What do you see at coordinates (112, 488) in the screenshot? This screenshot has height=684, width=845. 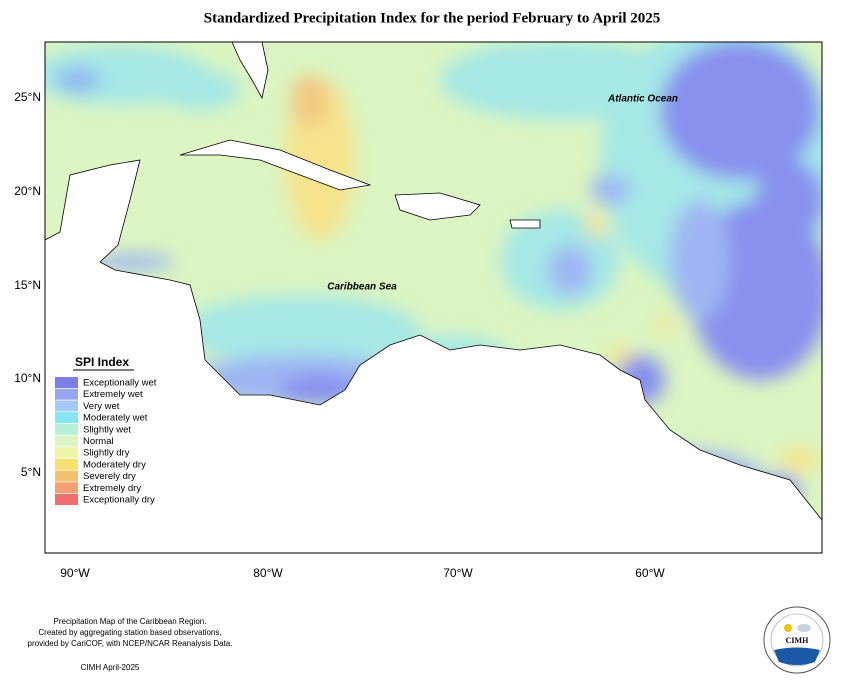 I see `legend-label: Extremely dry` at bounding box center [112, 488].